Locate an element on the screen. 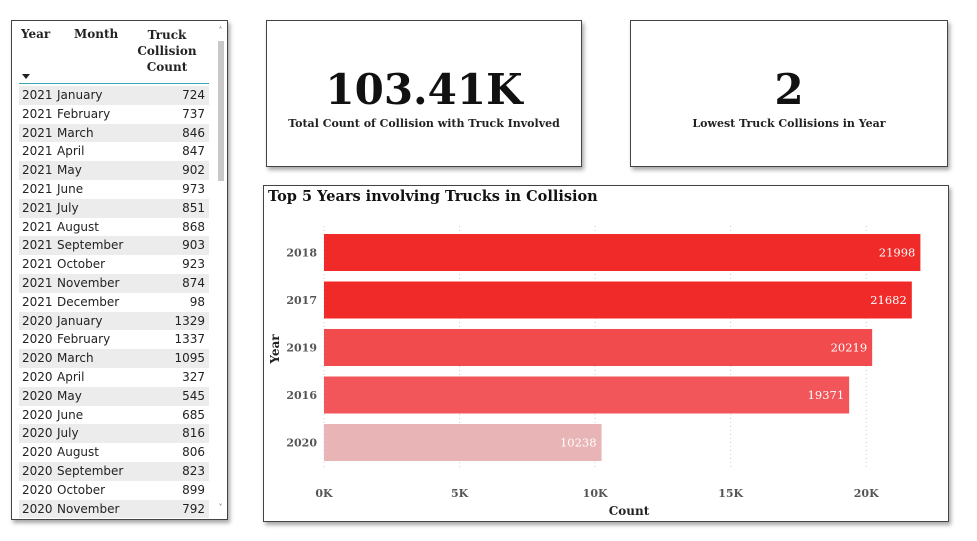  cell-count: 899 is located at coordinates (193, 489).